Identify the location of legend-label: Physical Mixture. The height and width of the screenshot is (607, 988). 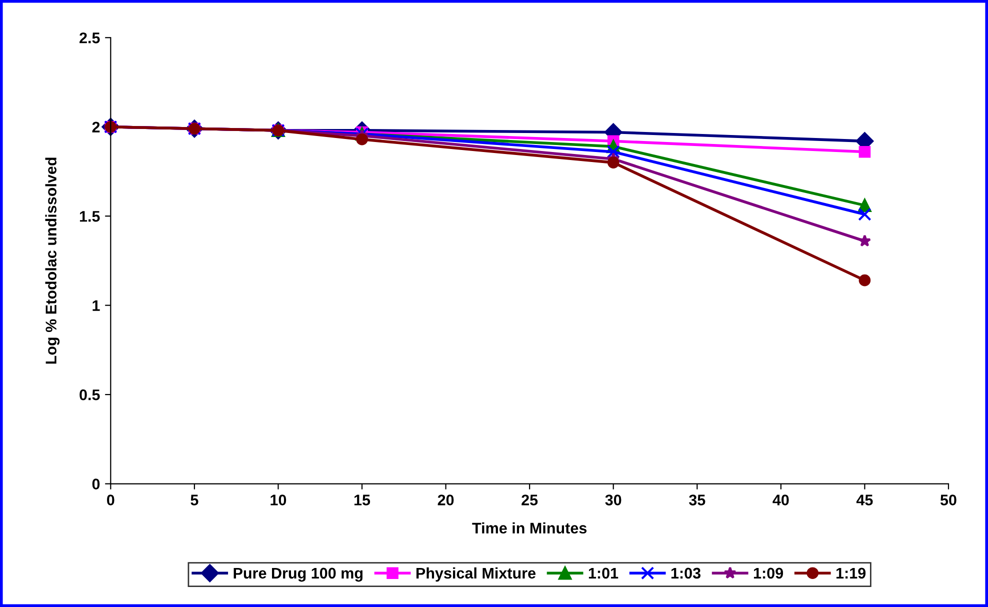
(476, 574).